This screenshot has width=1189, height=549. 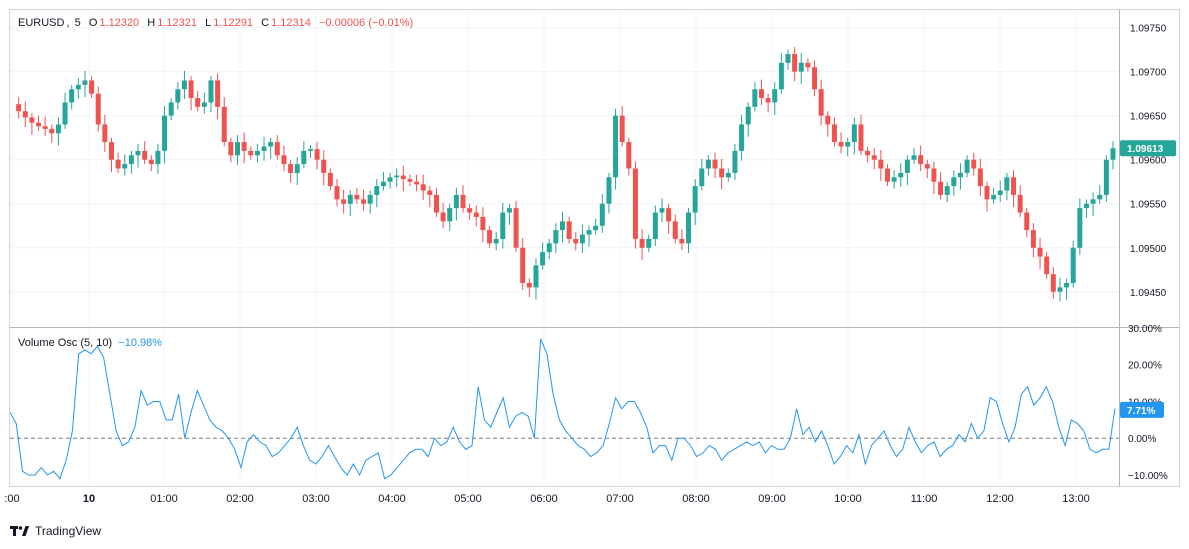 I want to click on time-tick-label: 02:00, so click(x=240, y=499).